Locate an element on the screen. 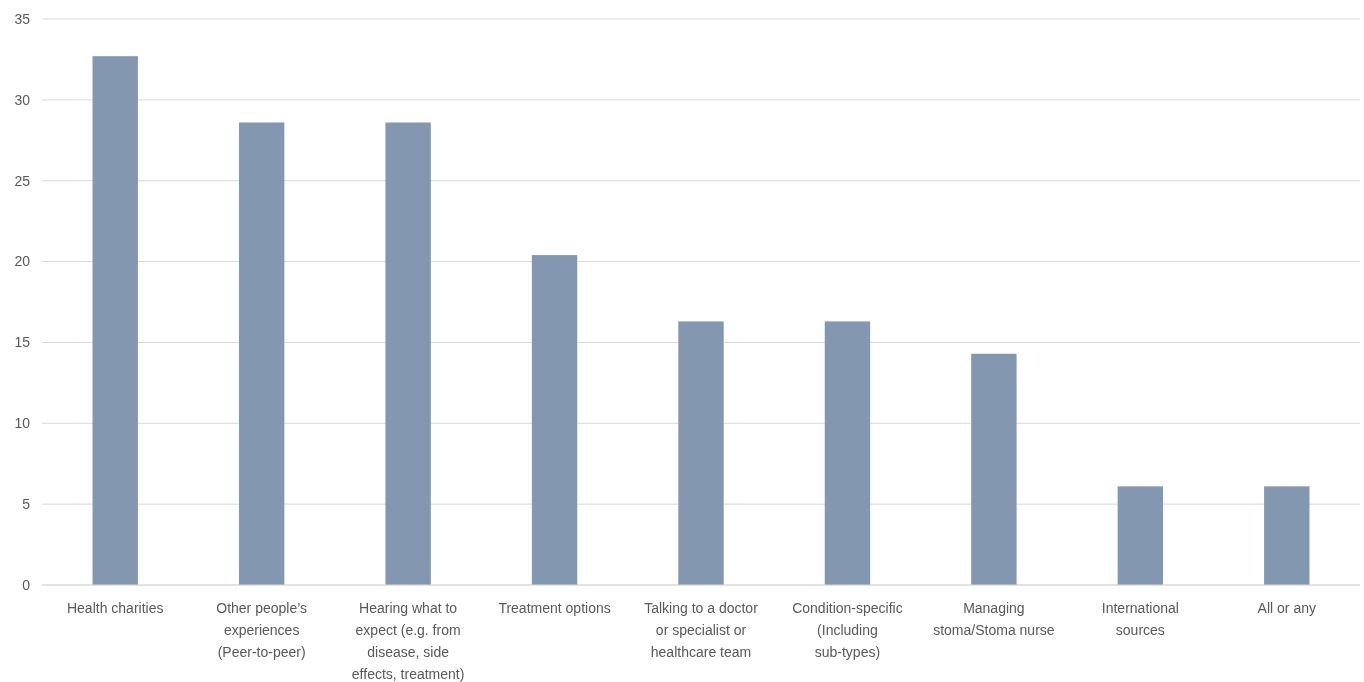 The image size is (1364, 682). x-tick-label: Other people’s experiences (Peer-to-peer) is located at coordinates (262, 630).